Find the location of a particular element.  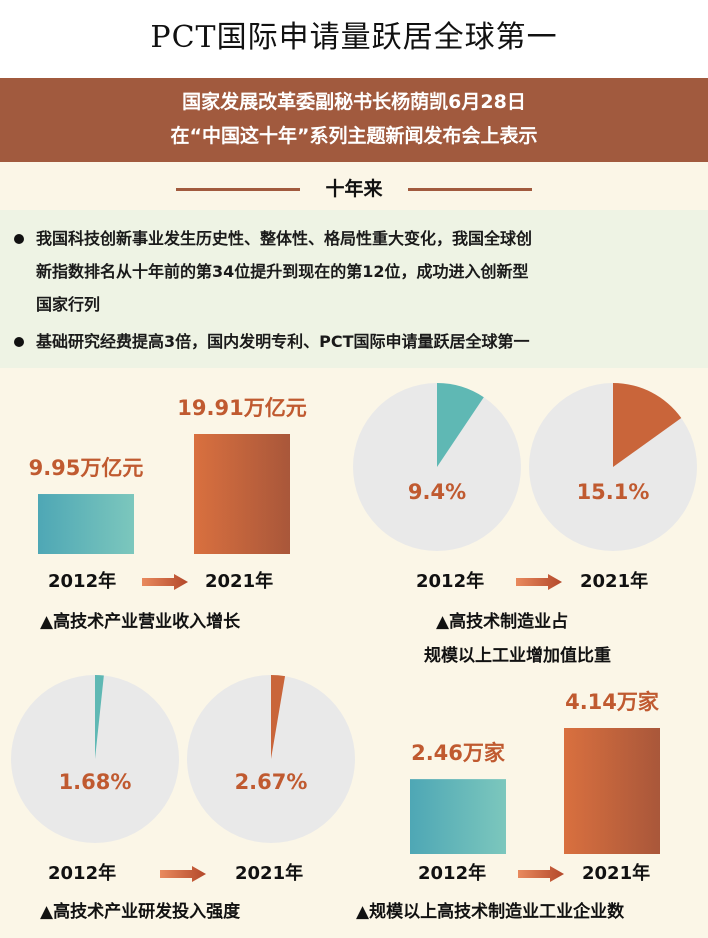

chart-caption: ▲规模以上高技术制造业工业企业数 is located at coordinates (490, 912).